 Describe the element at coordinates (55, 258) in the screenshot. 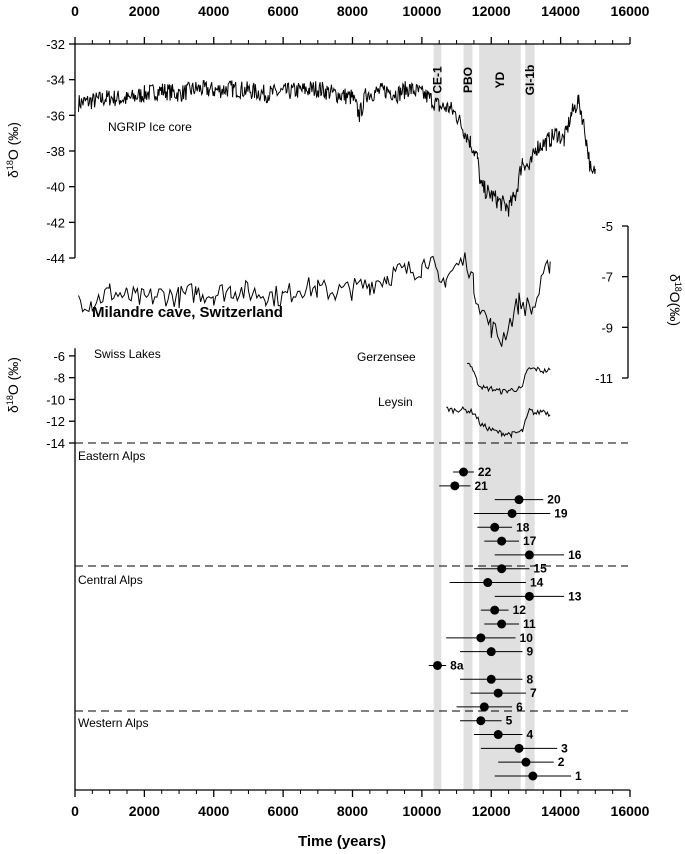

I see `ngrip-y-tick-label: -44` at that location.